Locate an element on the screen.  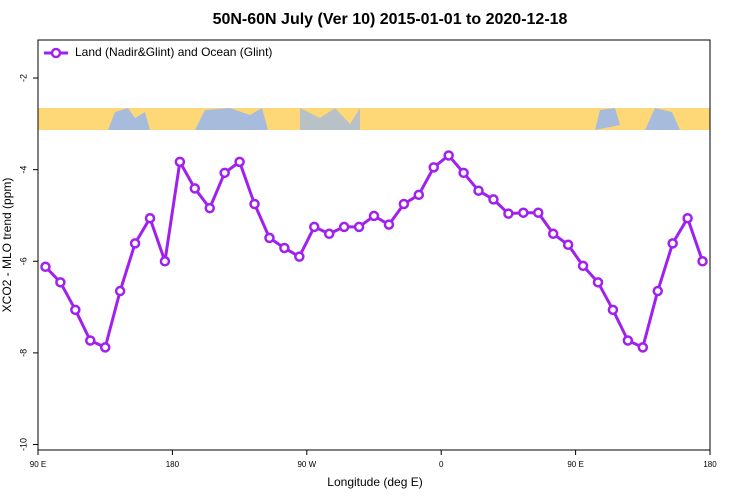
x-axis-label: Longitude (deg E) is located at coordinates (374, 482).